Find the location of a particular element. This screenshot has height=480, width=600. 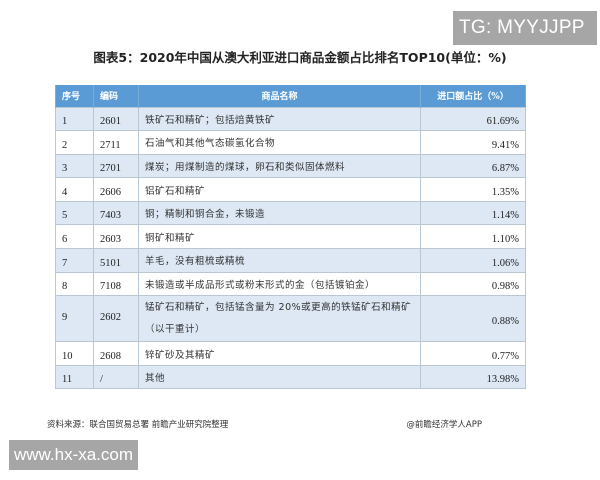

share-cell: 1.35% is located at coordinates (473, 189).